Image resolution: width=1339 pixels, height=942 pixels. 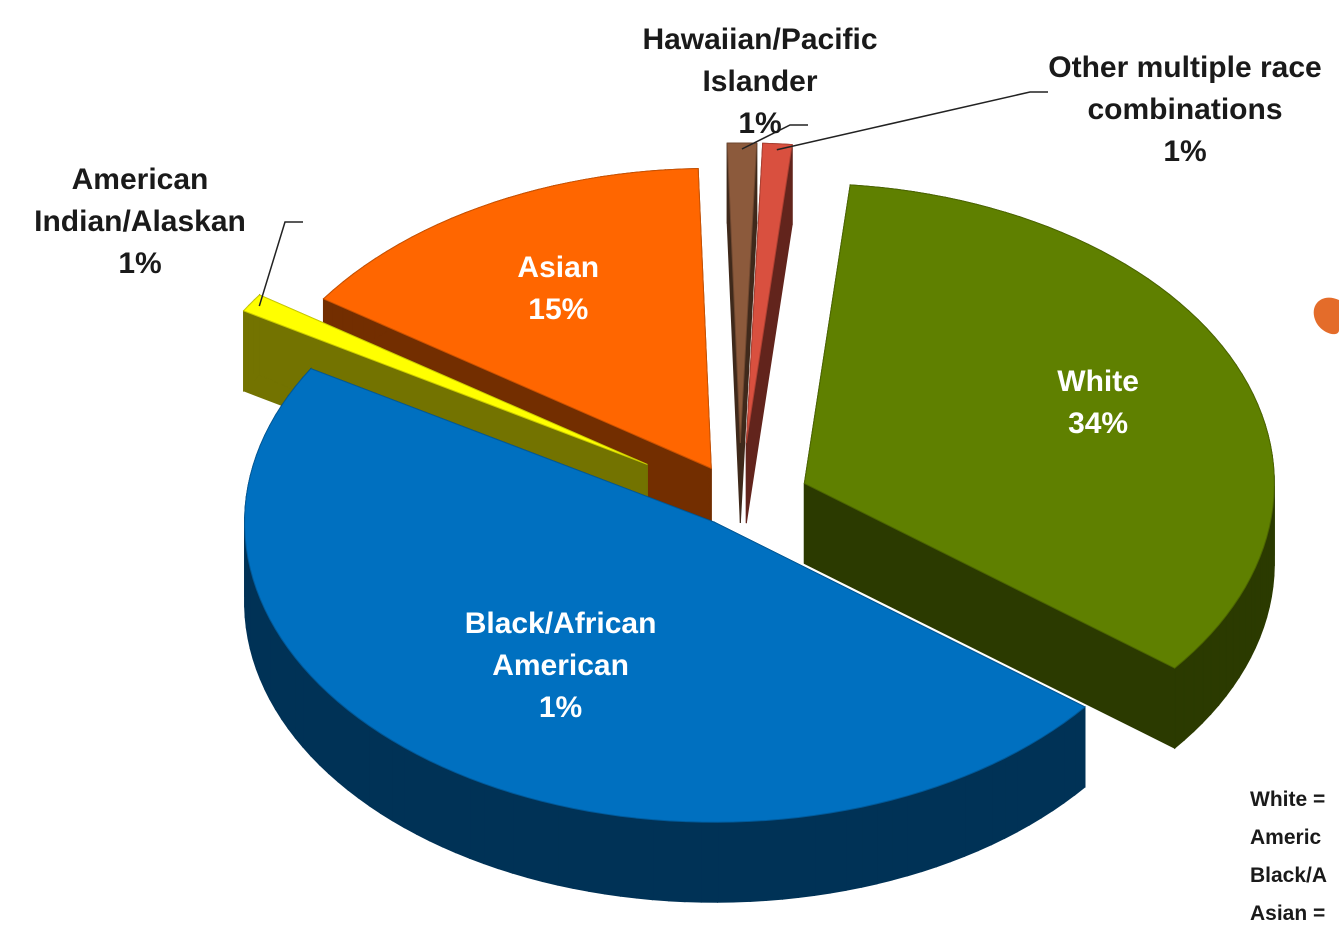 I want to click on data-label: Hawaiian/Pacific Islander 1%, so click(x=760, y=82).